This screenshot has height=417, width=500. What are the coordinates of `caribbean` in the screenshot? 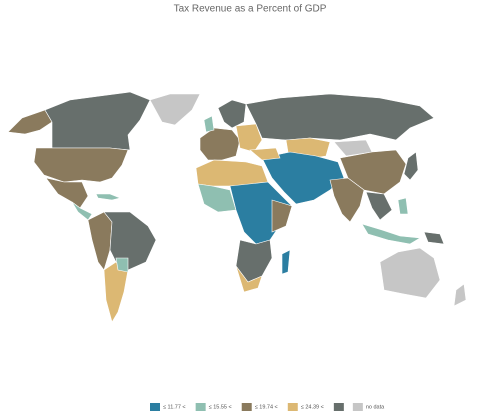 It's located at (108, 197).